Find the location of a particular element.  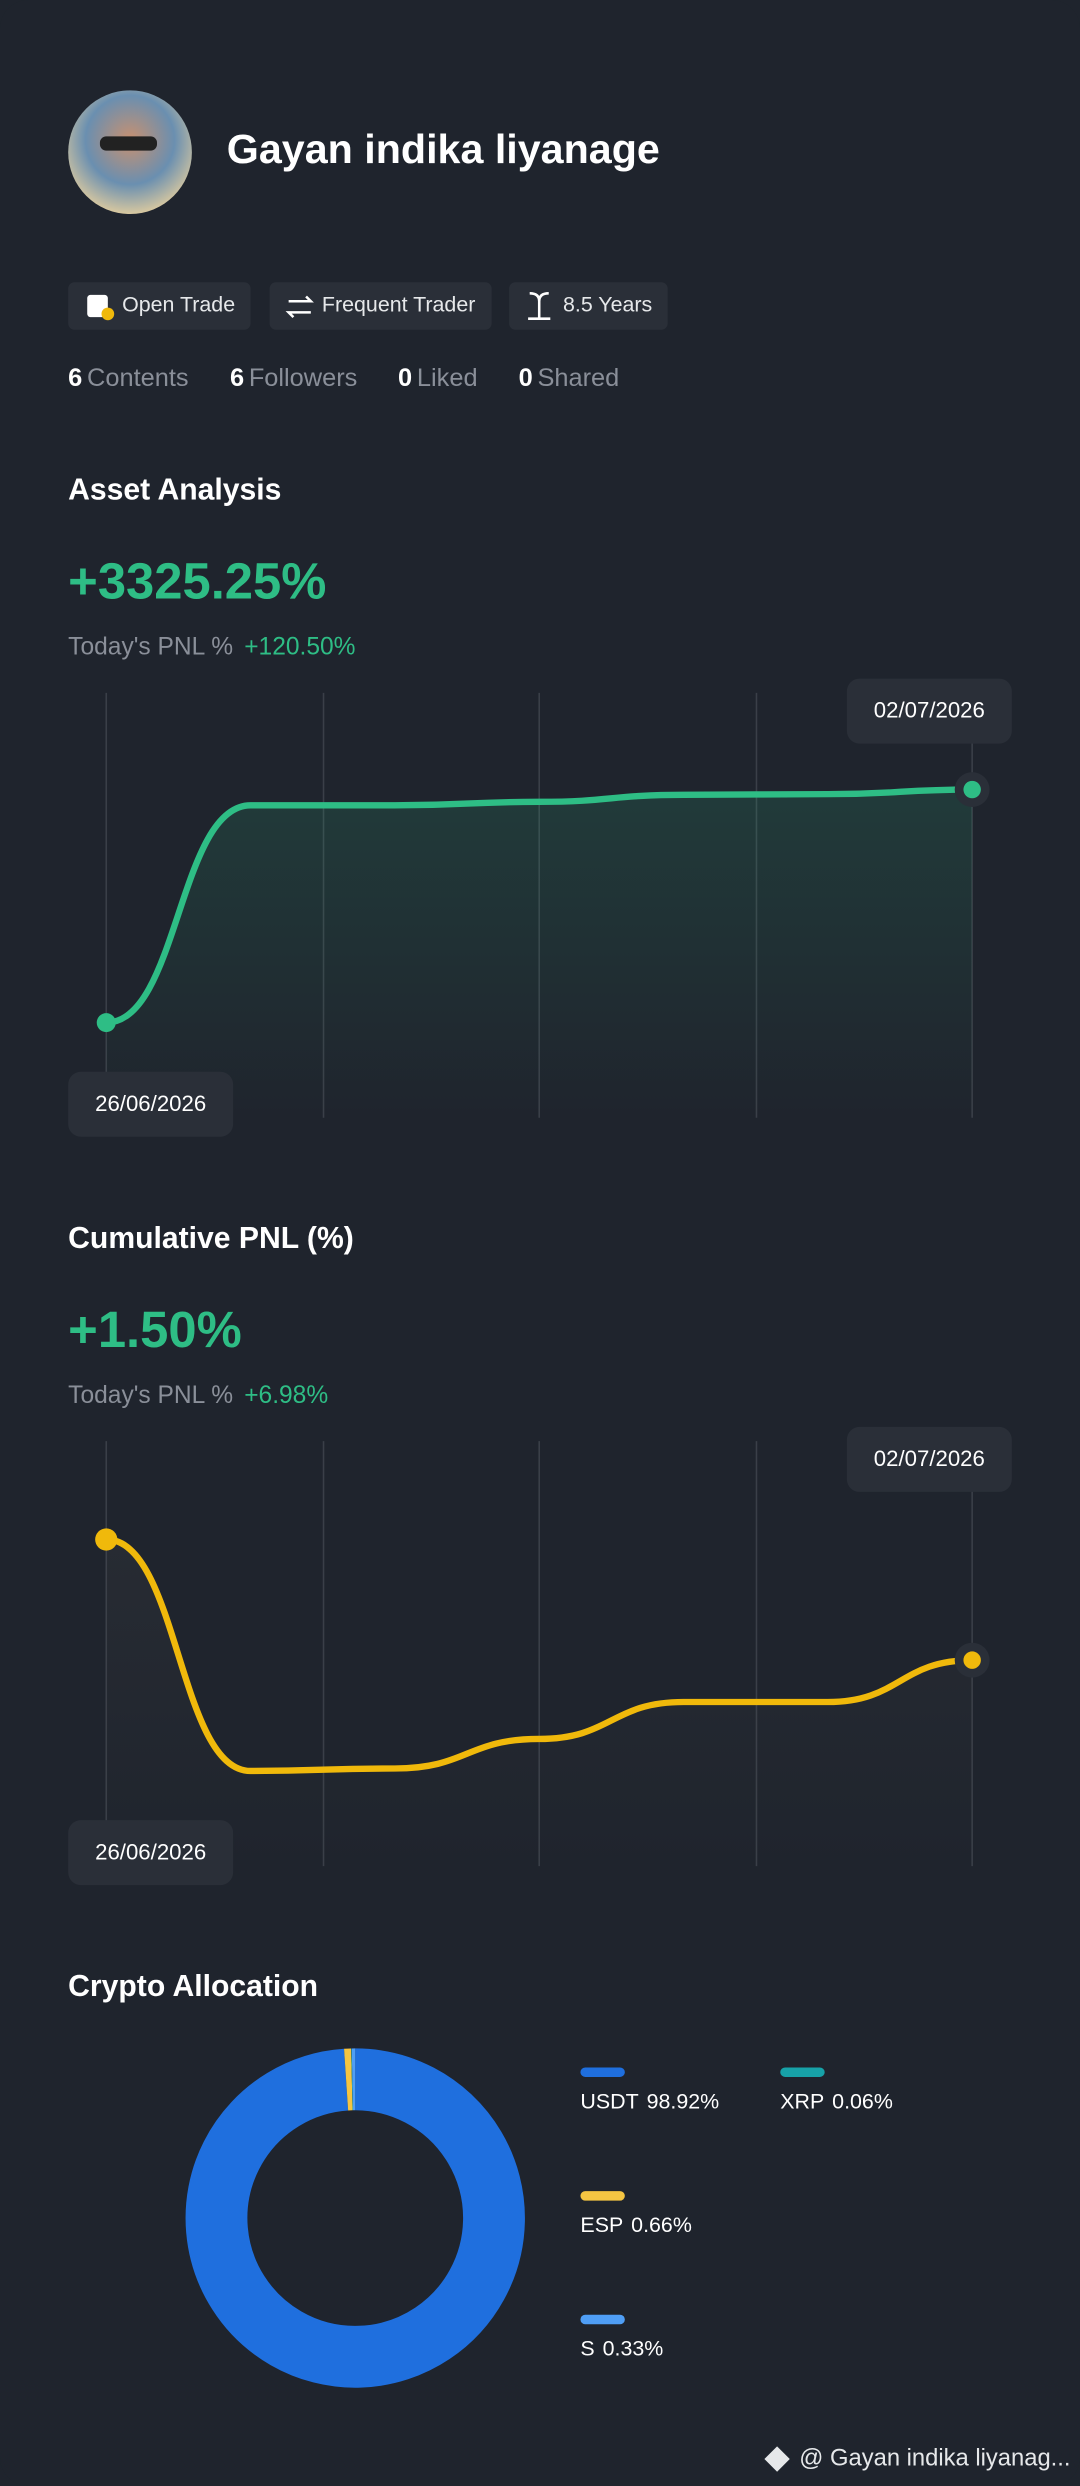

legend-value: 98.92% is located at coordinates (683, 2101).